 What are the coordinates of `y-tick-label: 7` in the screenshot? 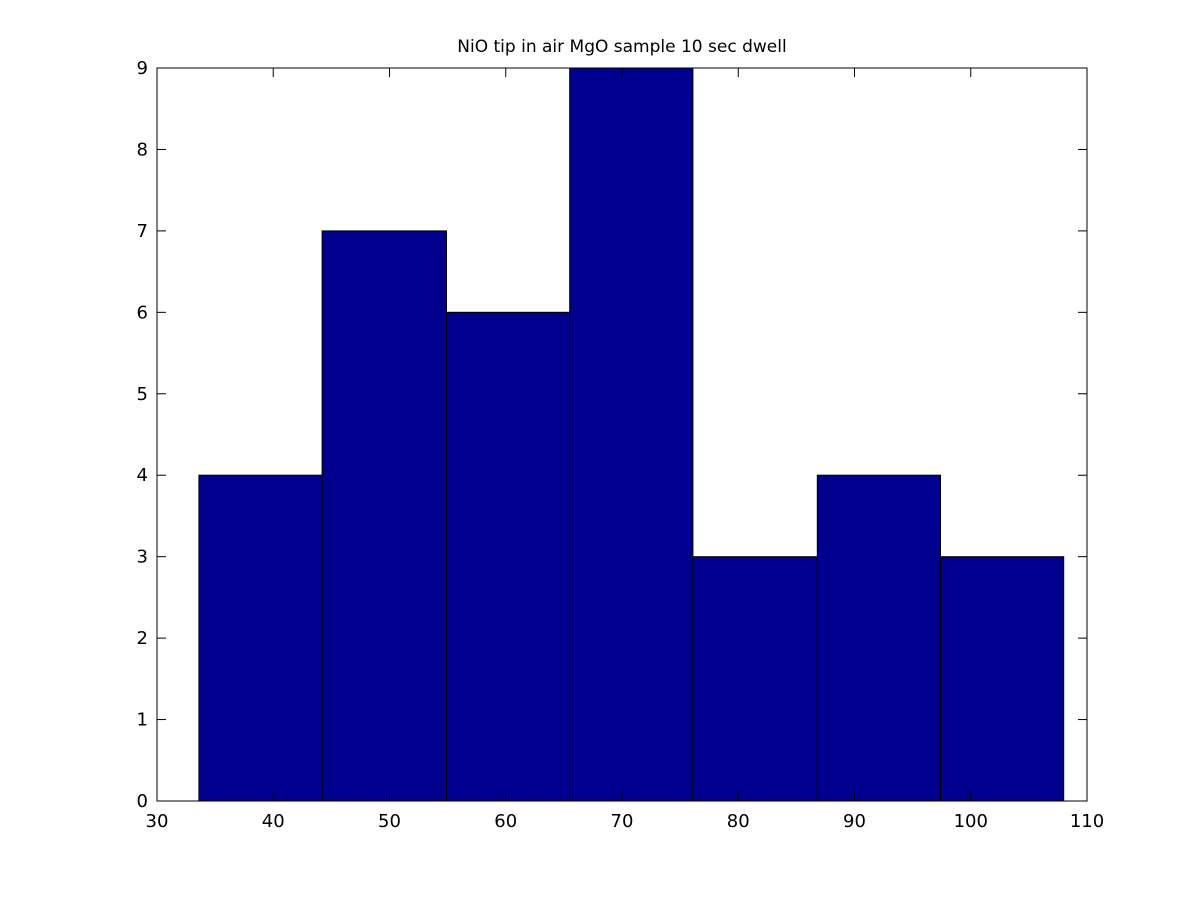 It's located at (142, 231).